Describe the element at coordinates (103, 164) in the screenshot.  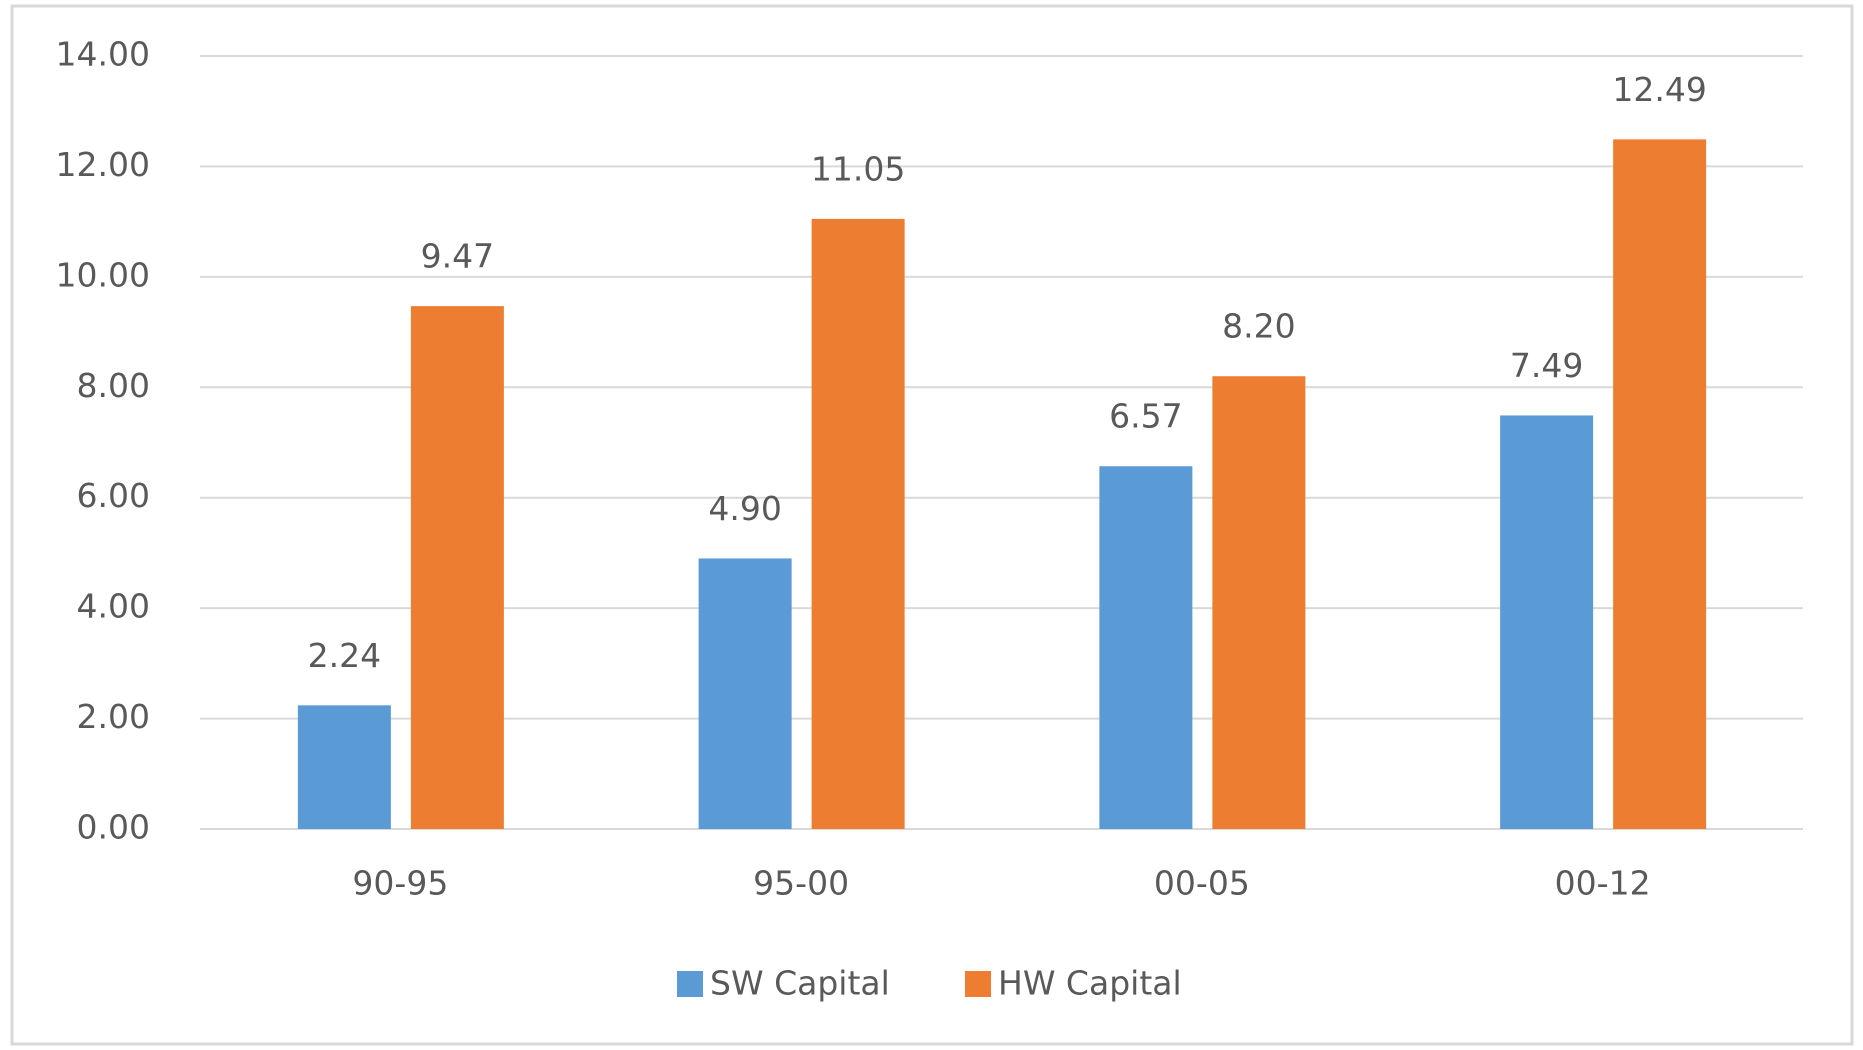
I see `y-tick-label: 12.00` at that location.